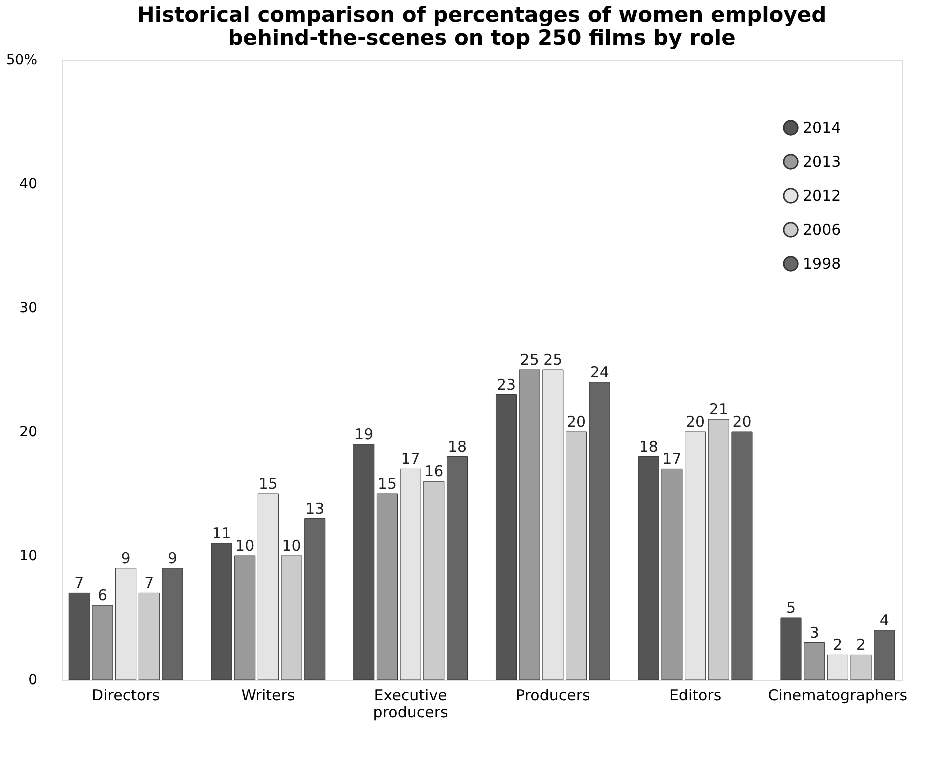 This screenshot has width=952, height=769. I want to click on y-tick-label: 10, so click(29, 556).